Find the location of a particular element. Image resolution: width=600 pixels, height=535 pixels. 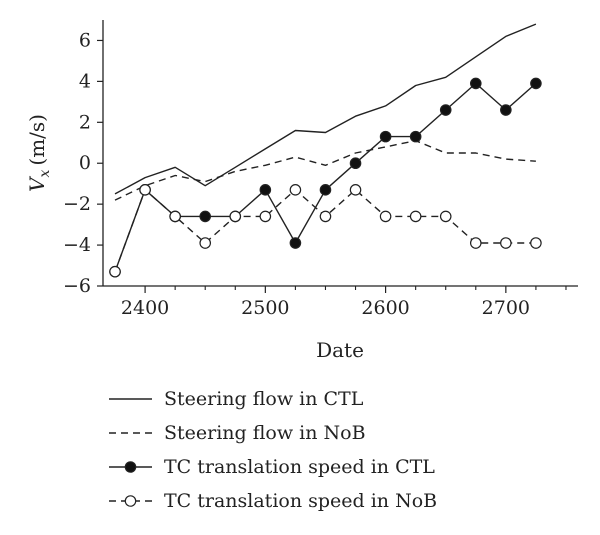

y-axis-title-sub: x is located at coordinates (45, 174).